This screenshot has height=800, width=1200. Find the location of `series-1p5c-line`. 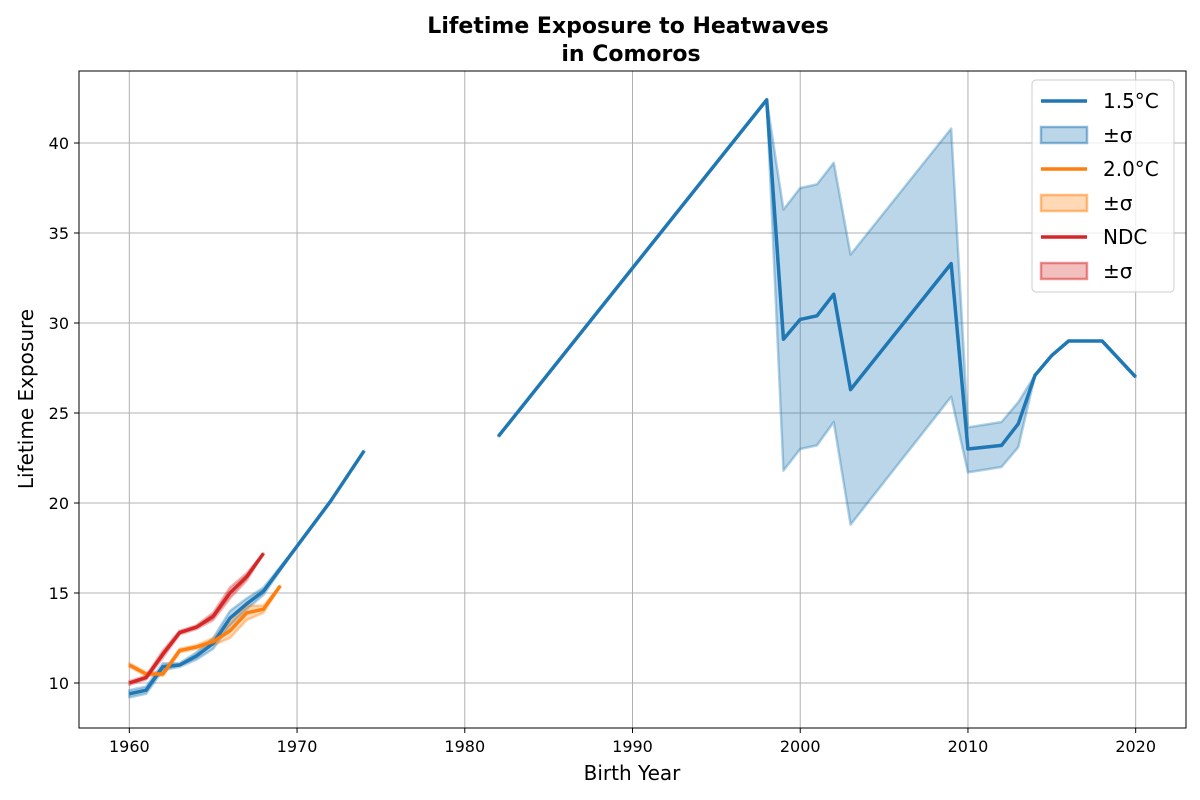

series-1p5c-line is located at coordinates (247, 572).